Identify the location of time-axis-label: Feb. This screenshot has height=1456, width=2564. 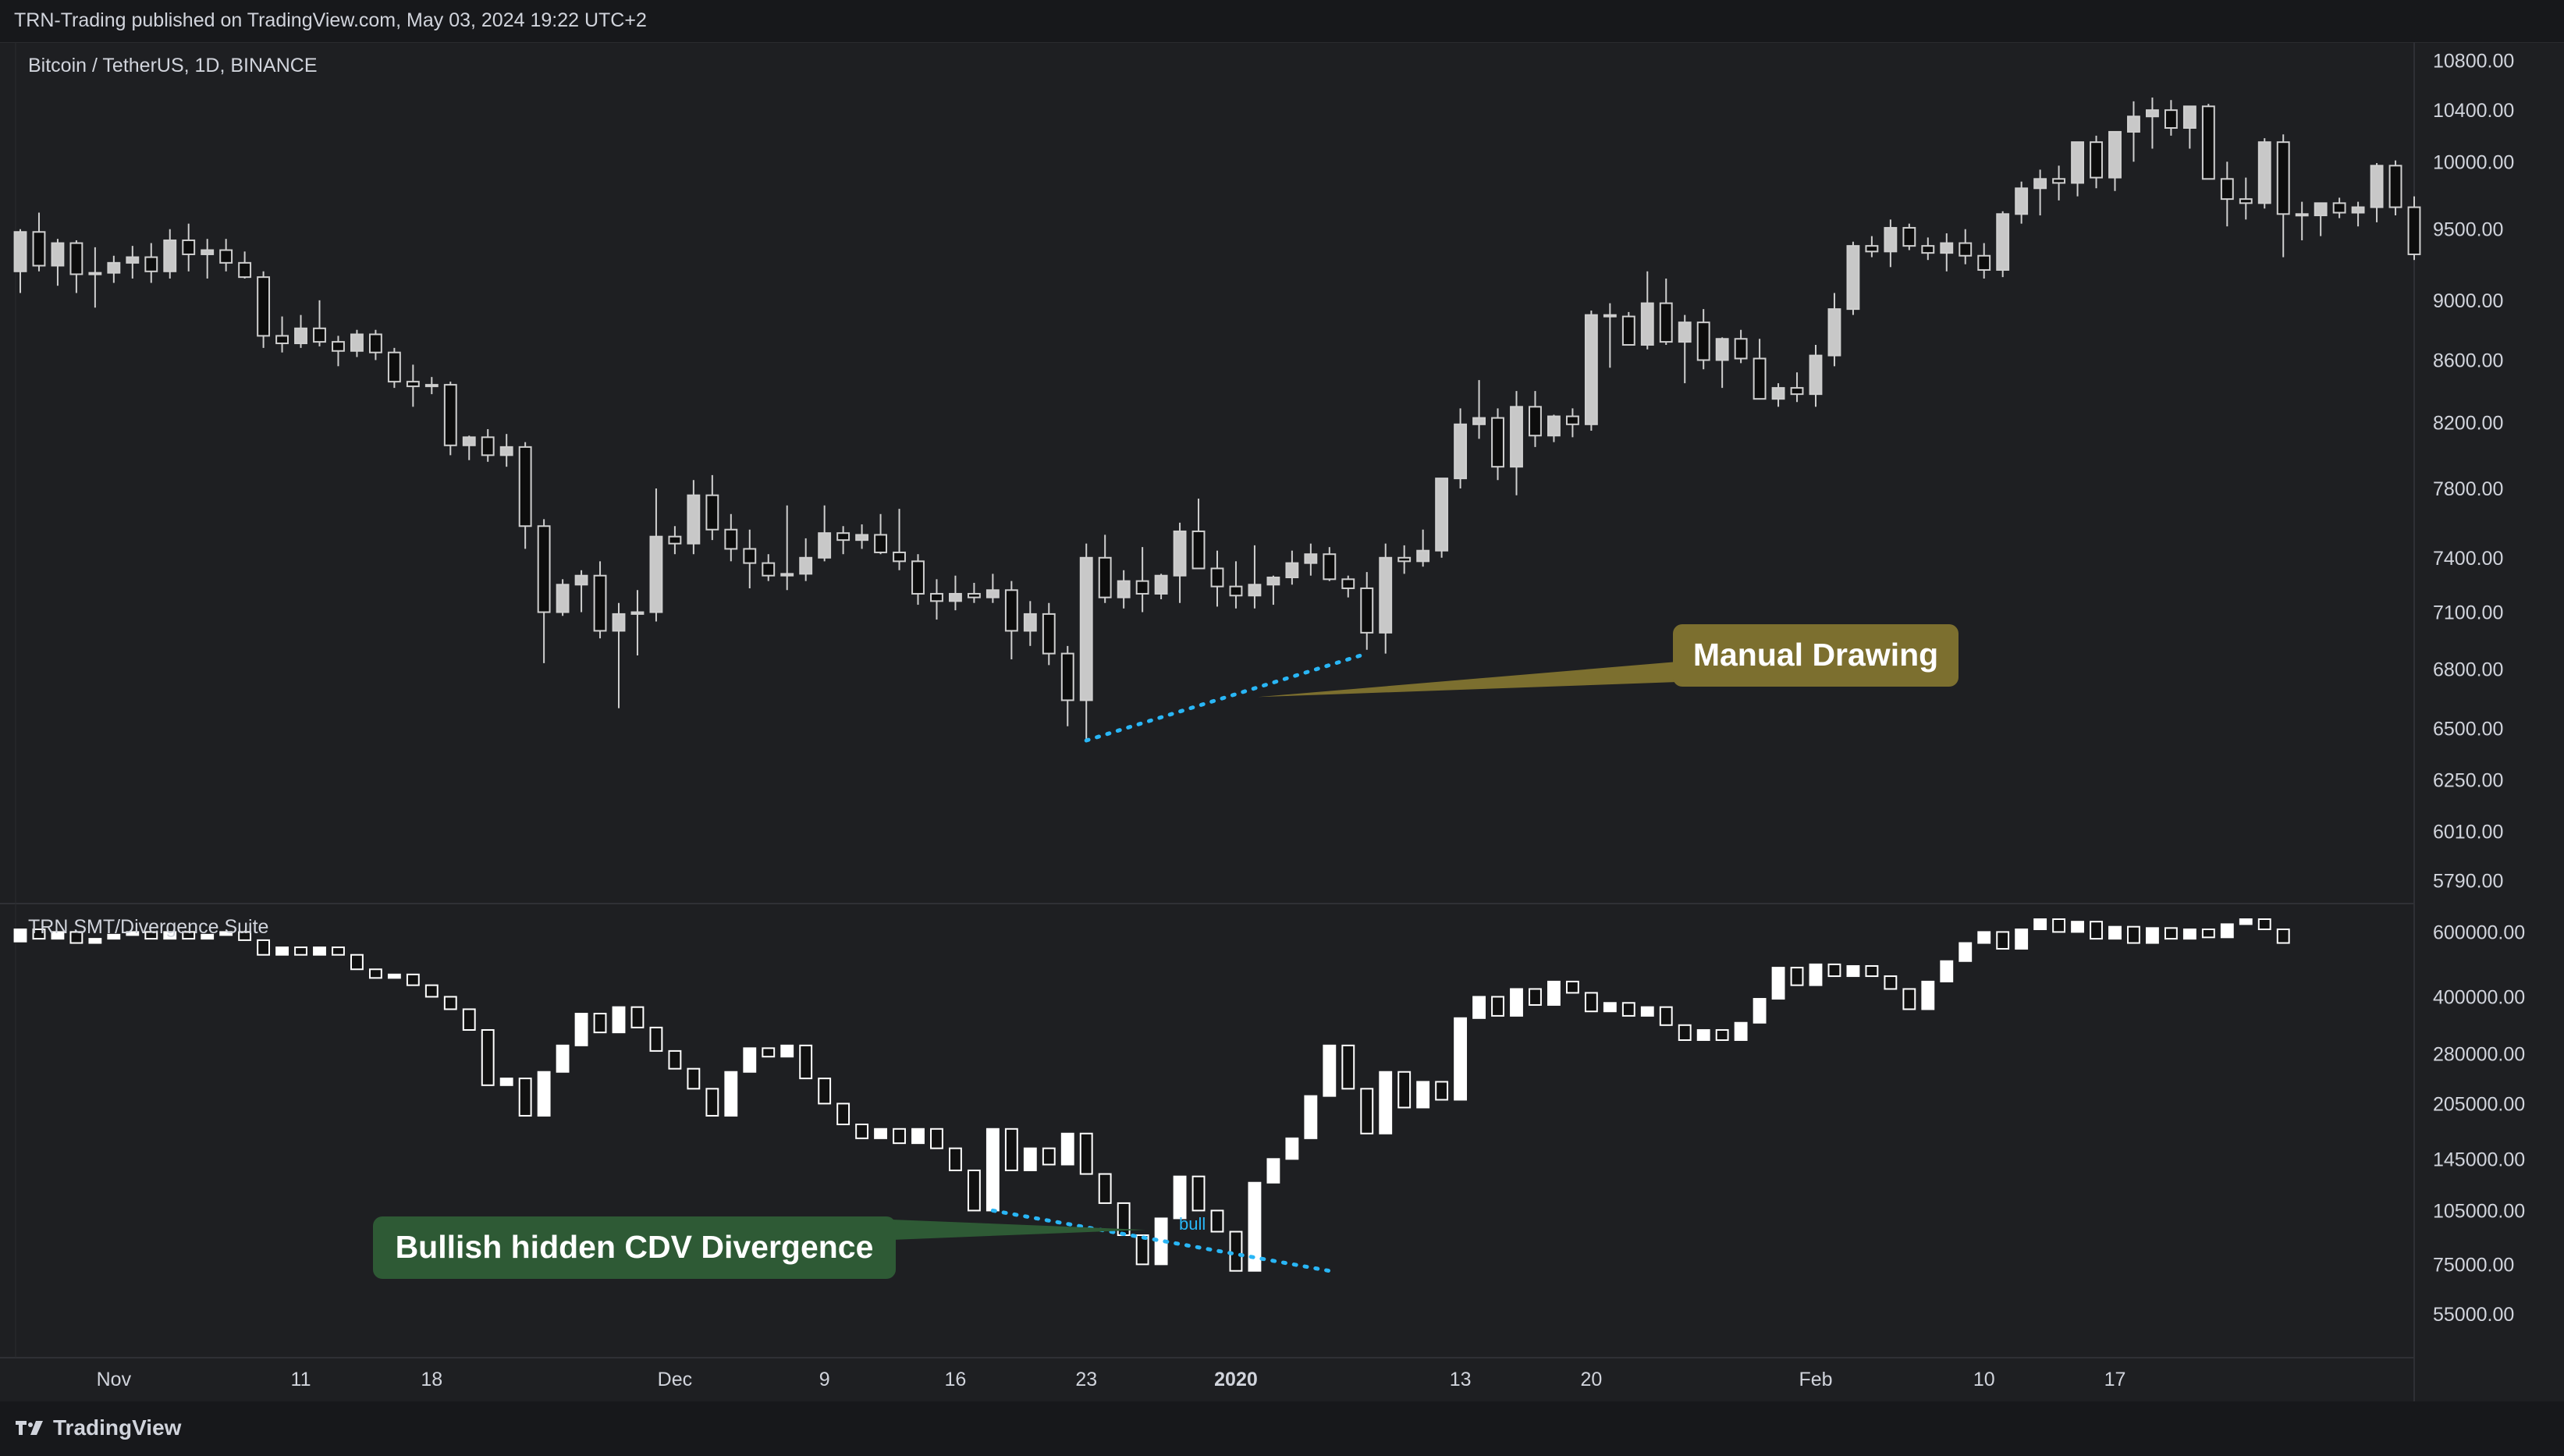
(1816, 1380).